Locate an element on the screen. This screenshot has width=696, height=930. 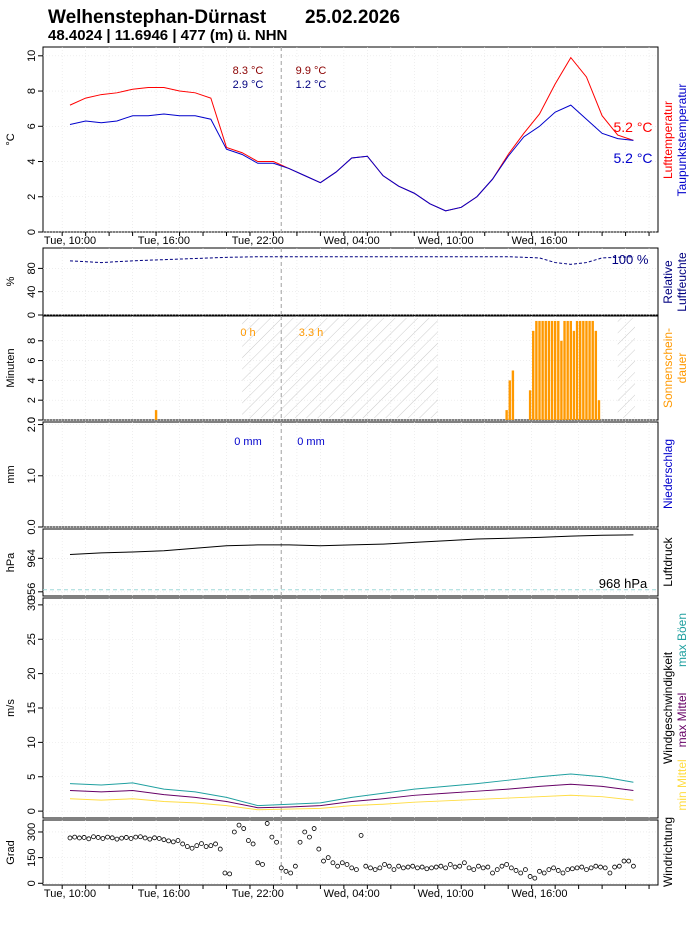
annot-humidity-current: 100 % is located at coordinates (630, 259).